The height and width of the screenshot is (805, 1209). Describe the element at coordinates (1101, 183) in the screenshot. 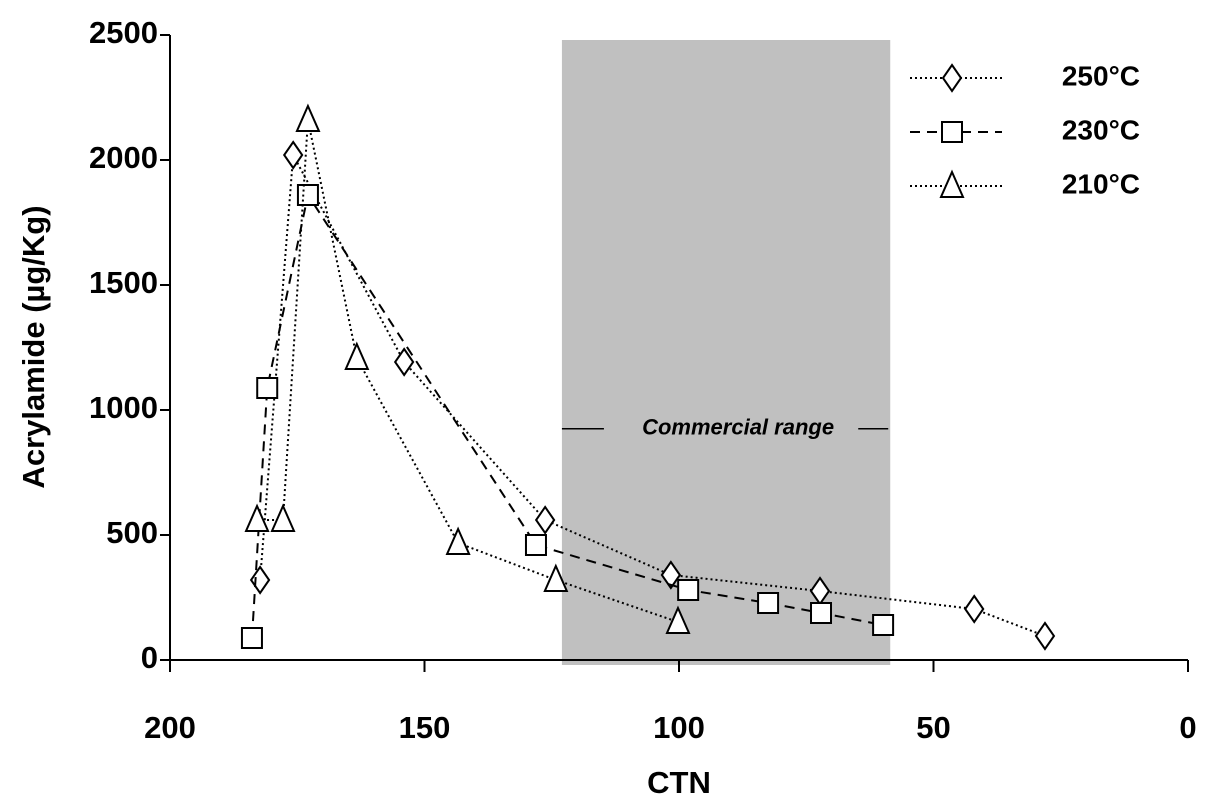

I see `legend-label: 210°C` at that location.